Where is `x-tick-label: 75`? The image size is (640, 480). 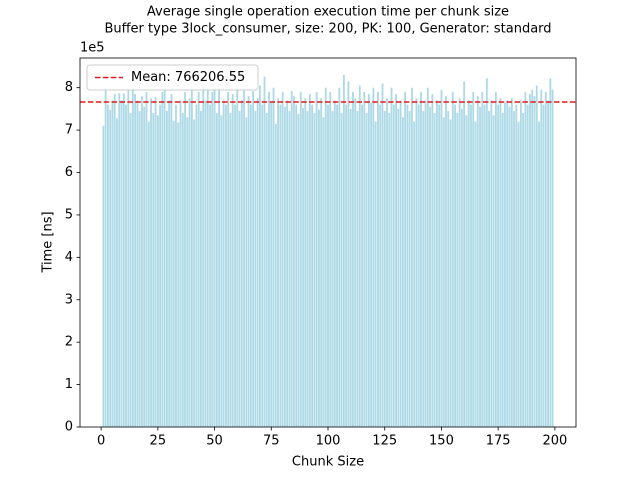 x-tick-label: 75 is located at coordinates (271, 441).